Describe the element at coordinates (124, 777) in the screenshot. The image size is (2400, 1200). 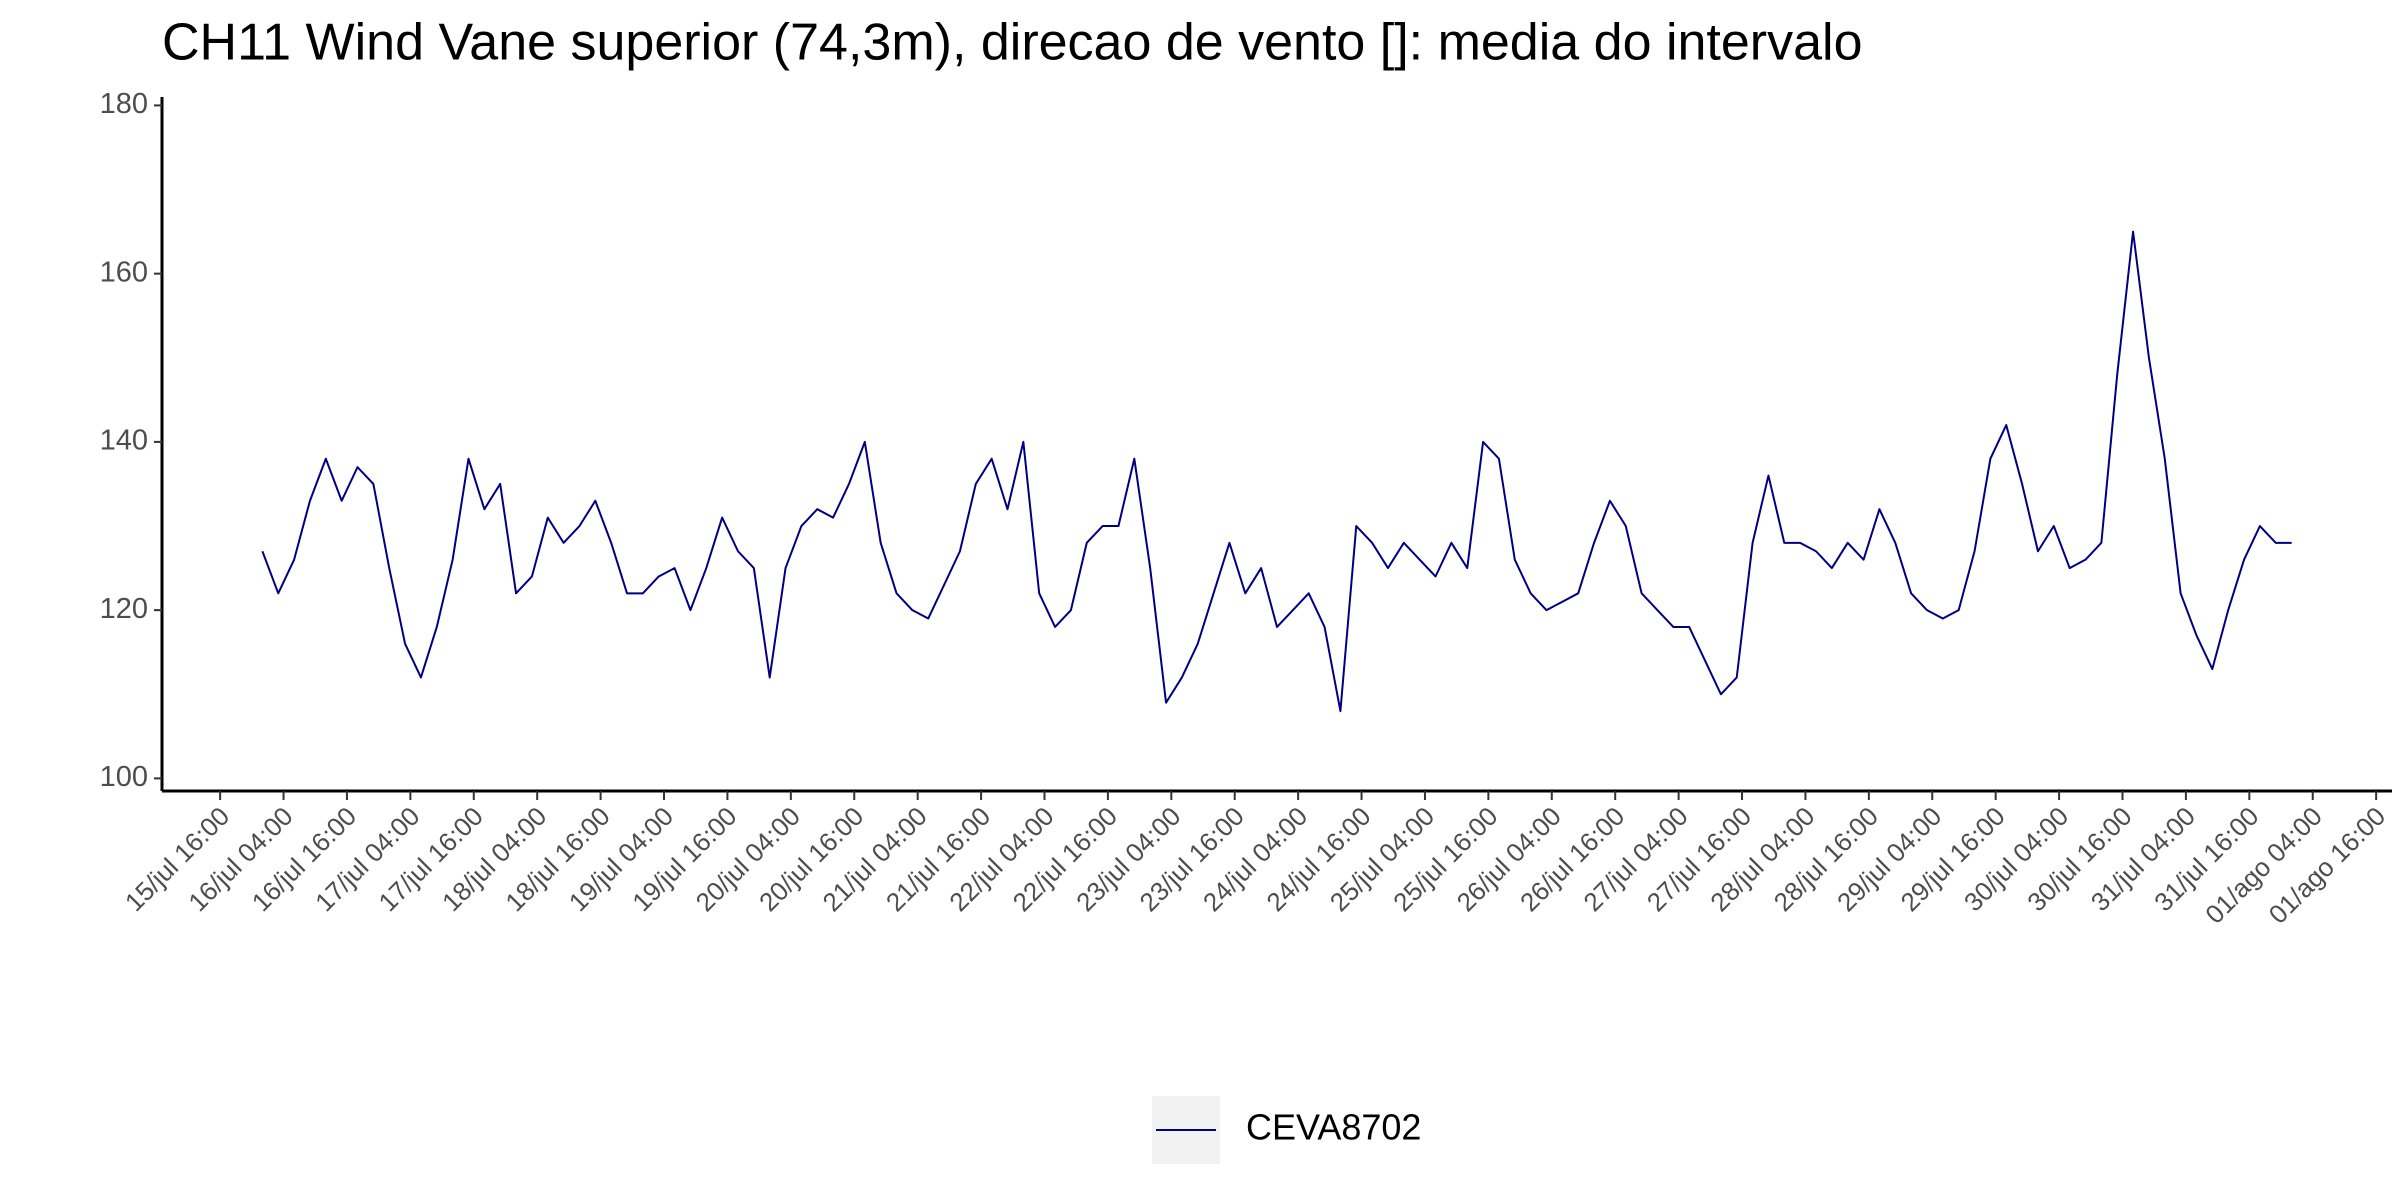
I see `y-tick-label: 100` at that location.